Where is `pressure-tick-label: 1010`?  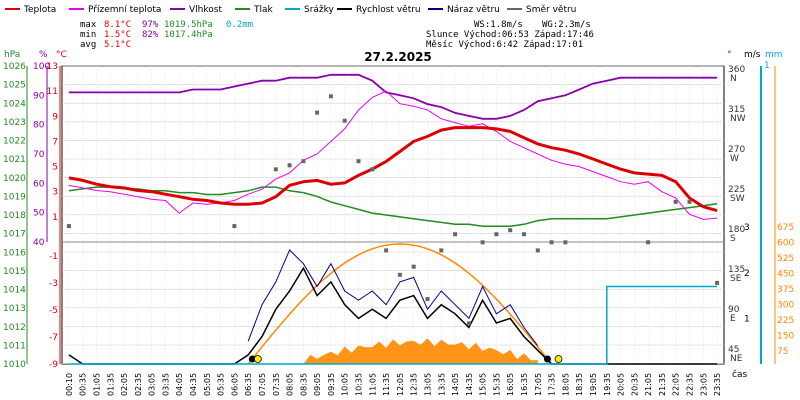 pressure-tick-label: 1010 is located at coordinates (14, 365).